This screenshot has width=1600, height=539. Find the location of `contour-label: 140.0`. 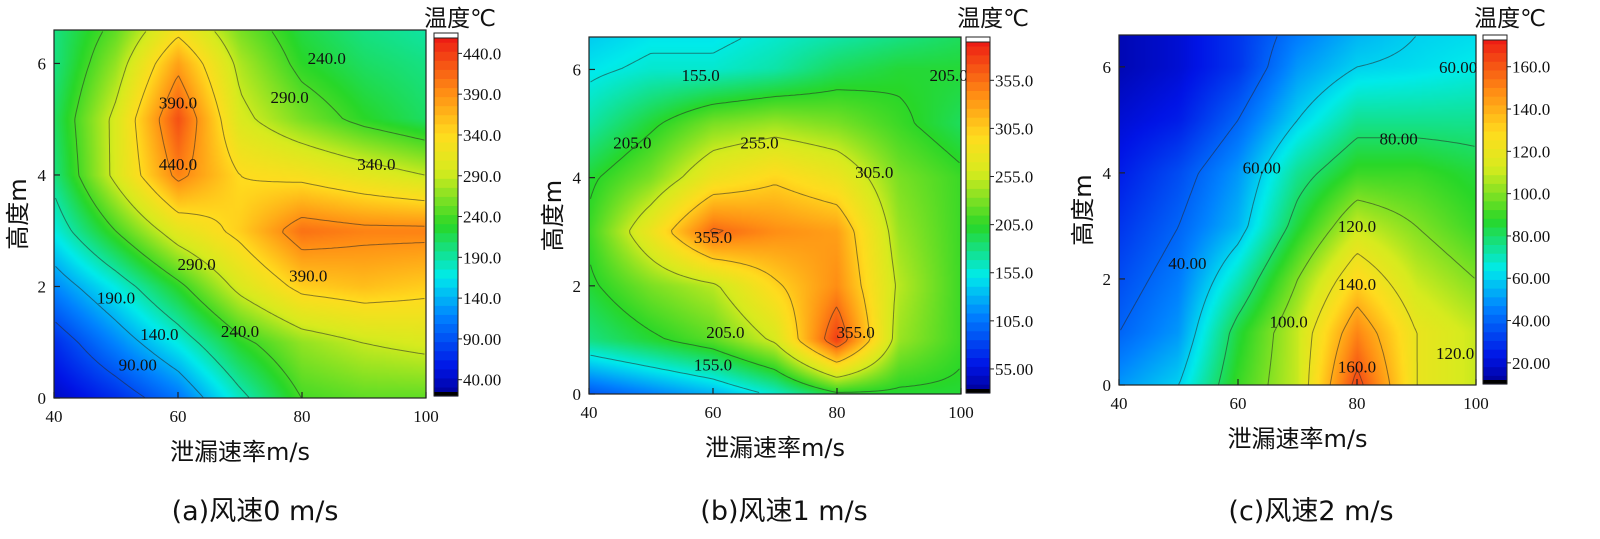

contour-label: 140.0 is located at coordinates (159, 334).